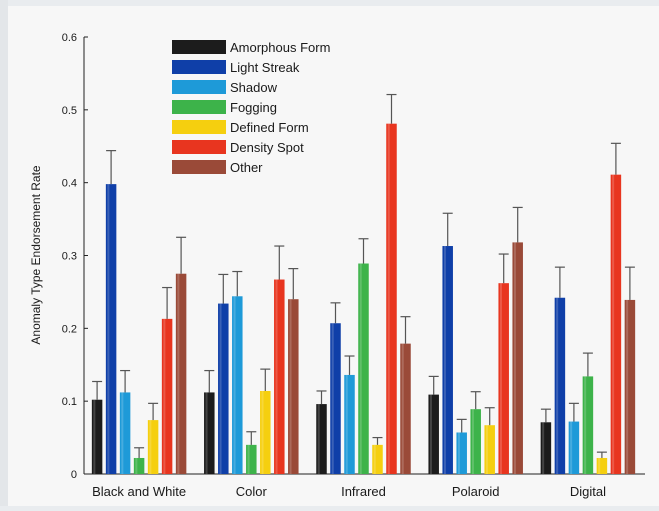  I want to click on legend-label: Fogging, so click(253, 107).